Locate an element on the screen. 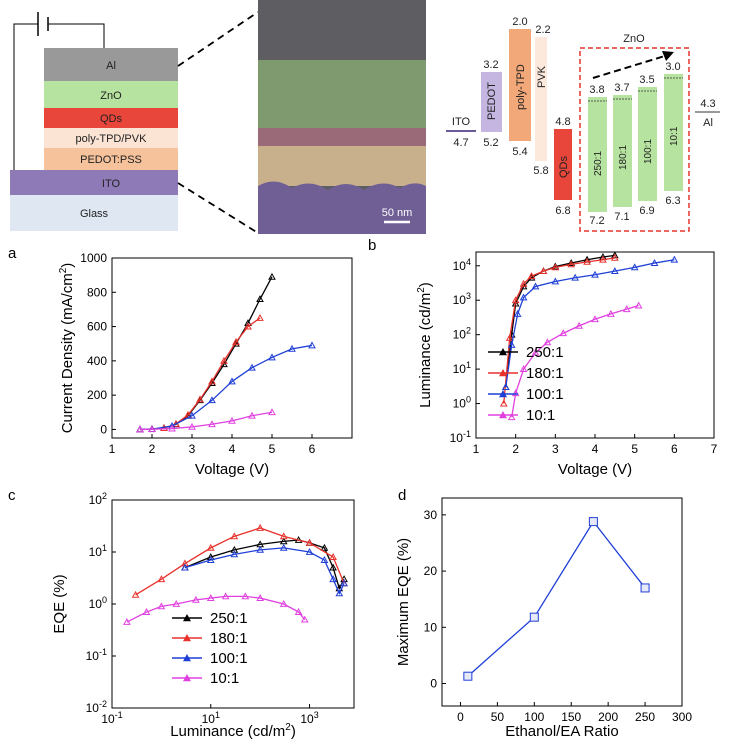  panel-b-xtick-label-4: 5 is located at coordinates (634, 449).